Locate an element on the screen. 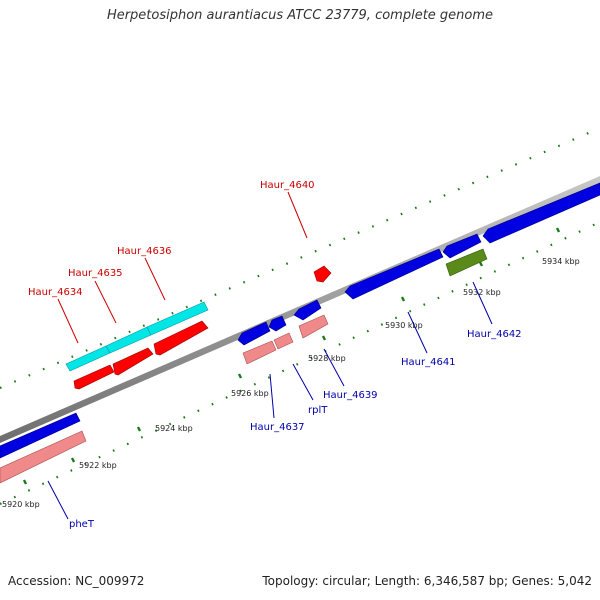 This screenshot has width=600, height=600. tick-label-5930: 5930 kbp is located at coordinates (404, 325).